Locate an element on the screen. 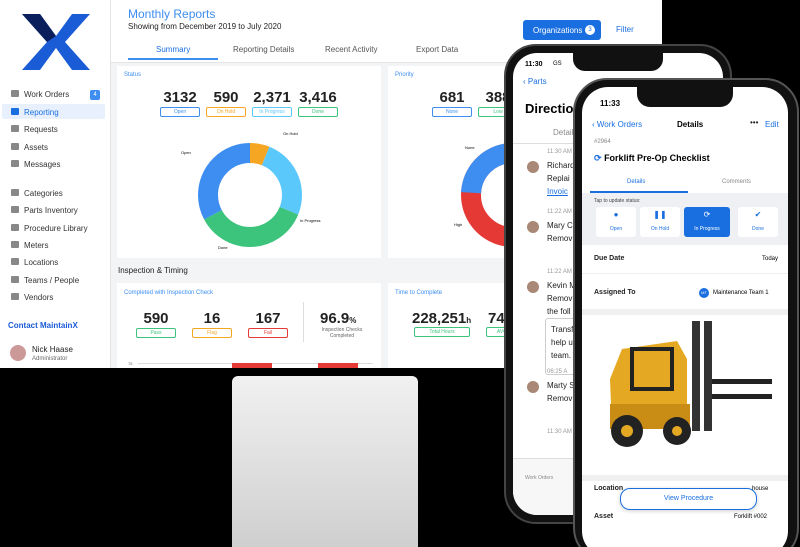 The height and width of the screenshot is (547, 800). wo-title-text: Forklift Pre-Op Checklist is located at coordinates (657, 158).